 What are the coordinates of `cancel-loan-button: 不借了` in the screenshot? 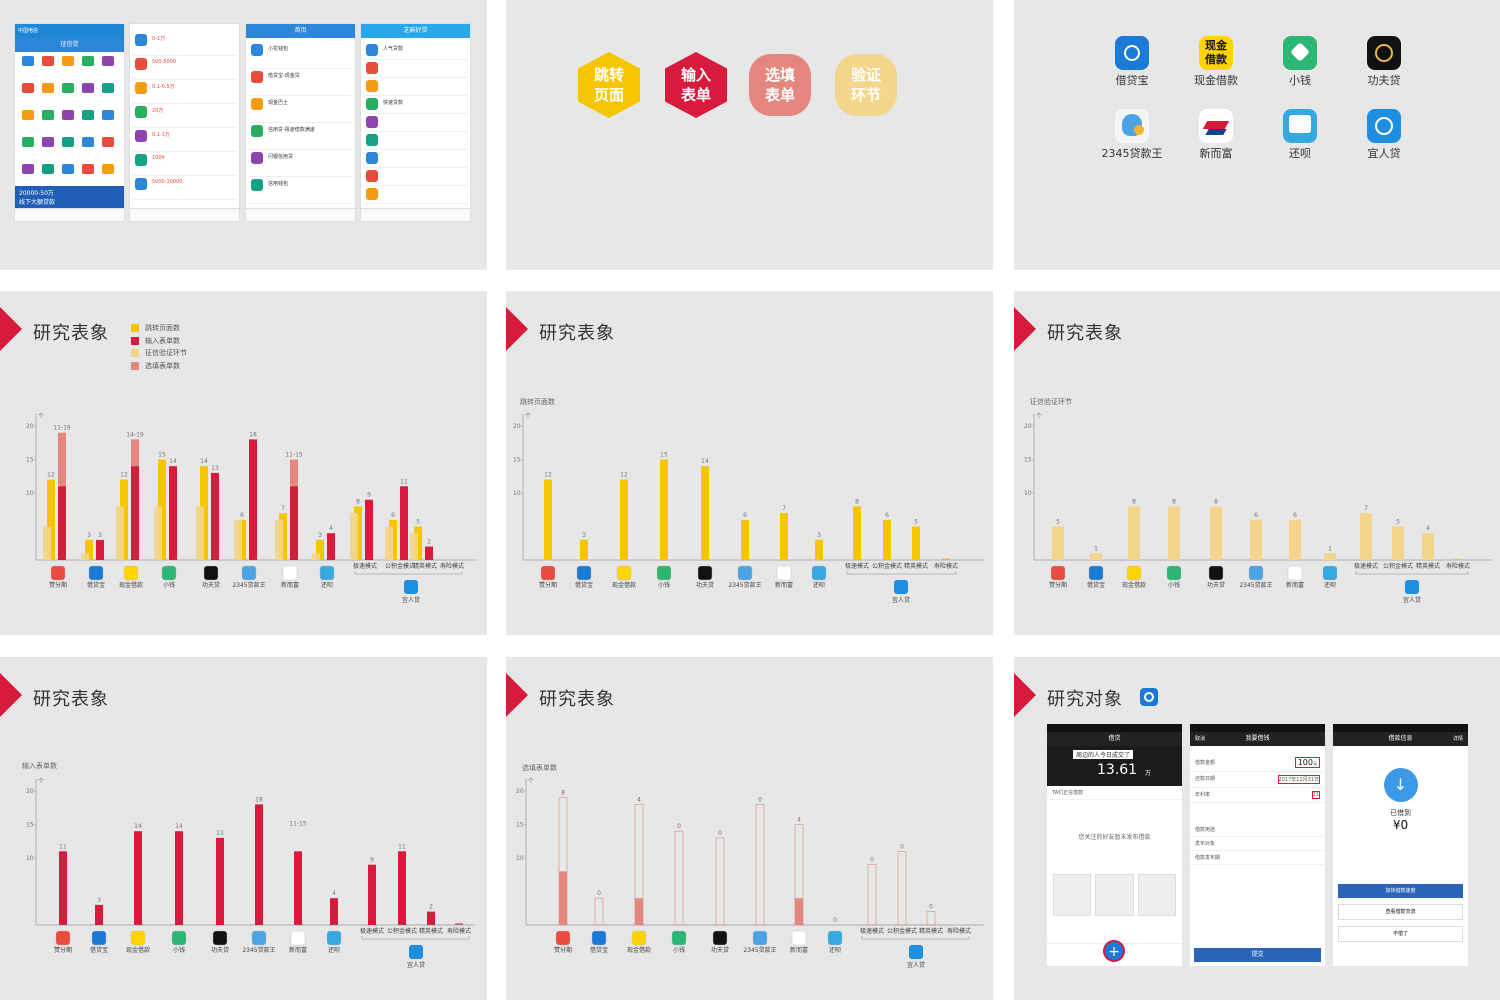 It's located at (1400, 934).